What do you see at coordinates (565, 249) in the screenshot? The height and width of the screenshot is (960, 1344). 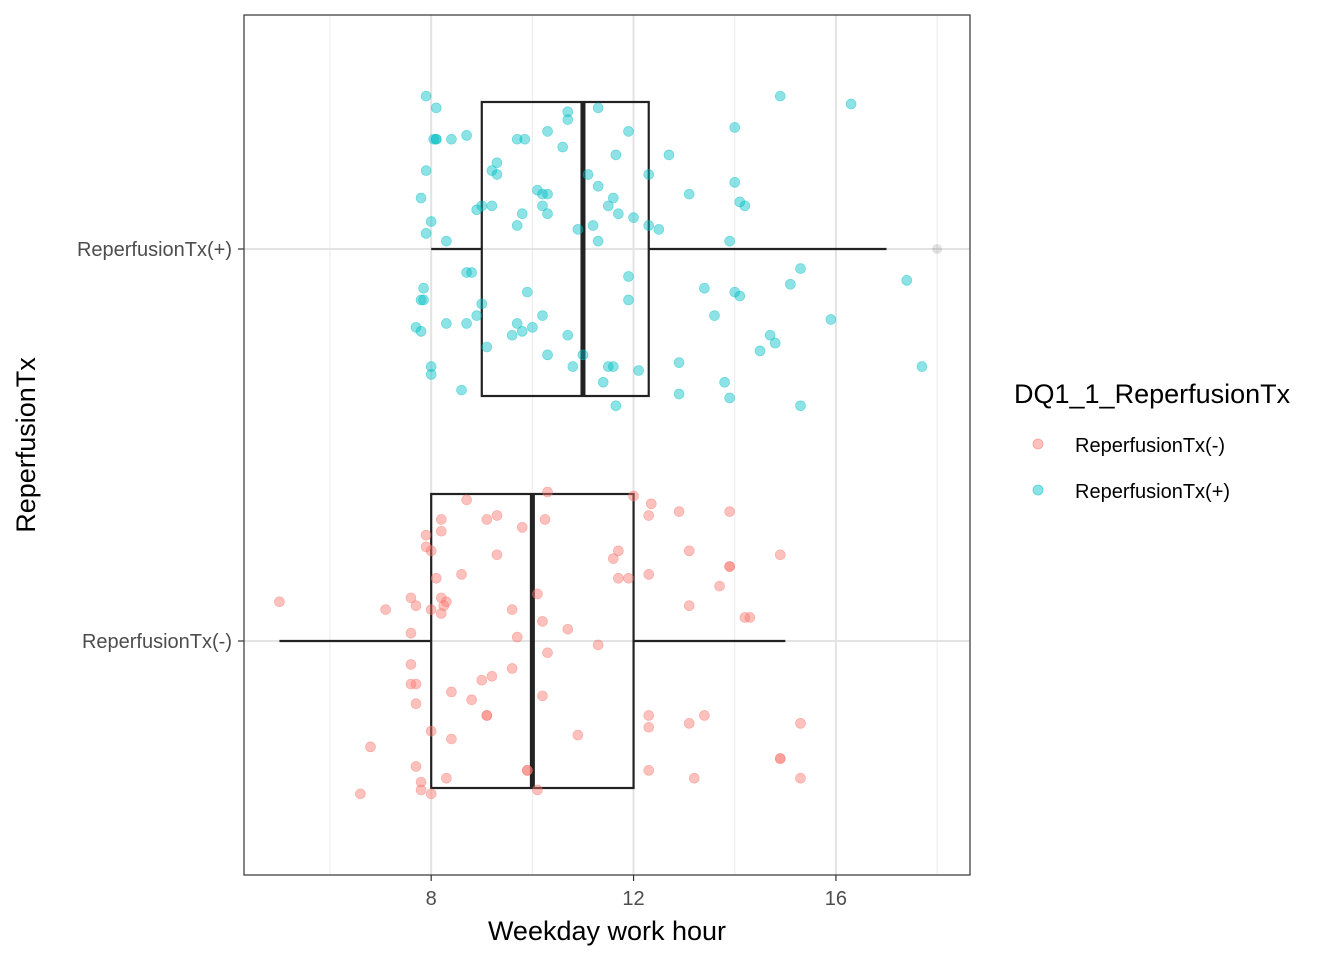 I see `box-iqr` at bounding box center [565, 249].